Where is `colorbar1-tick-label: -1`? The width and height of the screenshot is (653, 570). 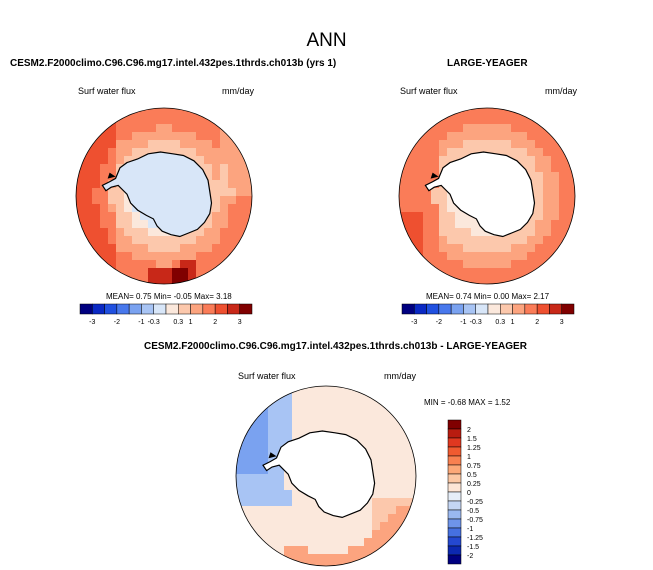
colorbar1-tick-label: -1 is located at coordinates (141, 322).